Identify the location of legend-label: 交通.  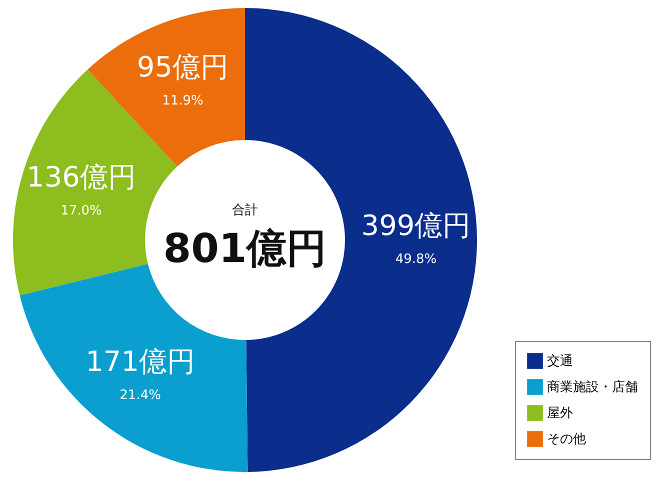
(560, 361).